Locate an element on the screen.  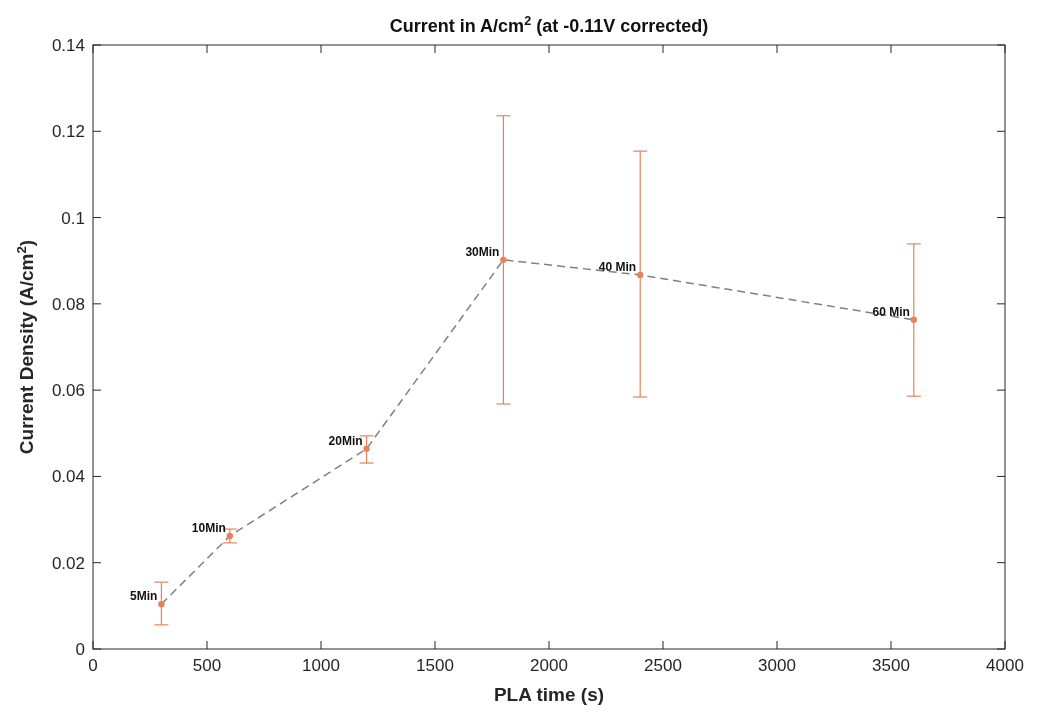
chart-title: Current in A/cm$^{2}$ (at -0.11V corrected) is located at coordinates (549, 25).